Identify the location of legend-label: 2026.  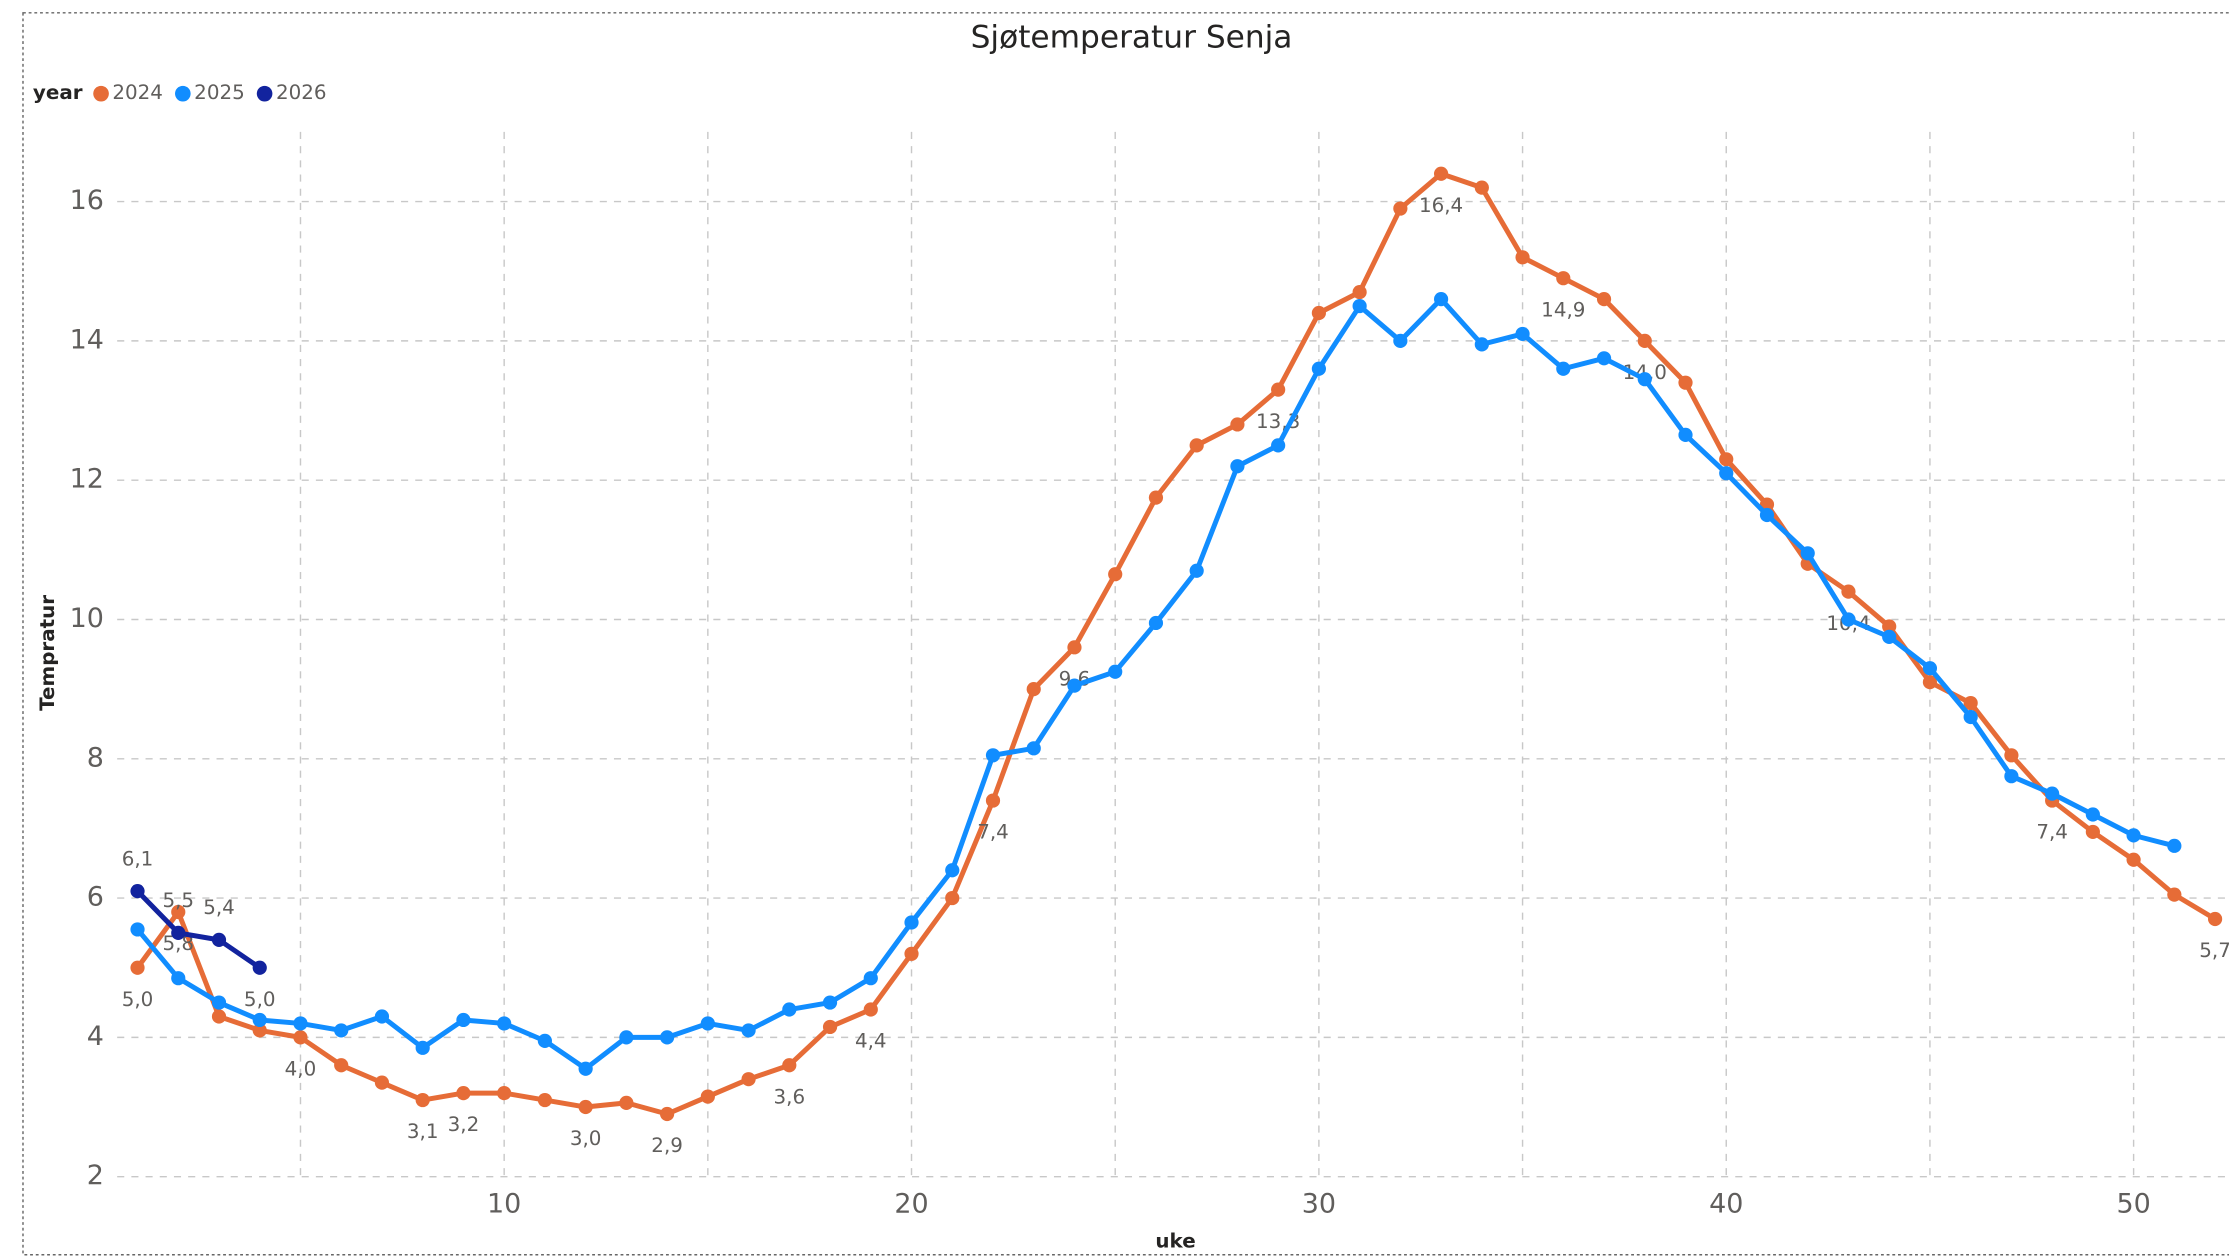
(301, 92).